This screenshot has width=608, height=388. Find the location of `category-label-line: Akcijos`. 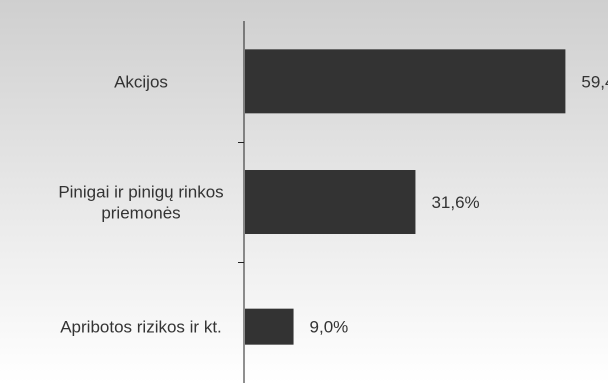

category-label-line: Akcijos is located at coordinates (141, 81).